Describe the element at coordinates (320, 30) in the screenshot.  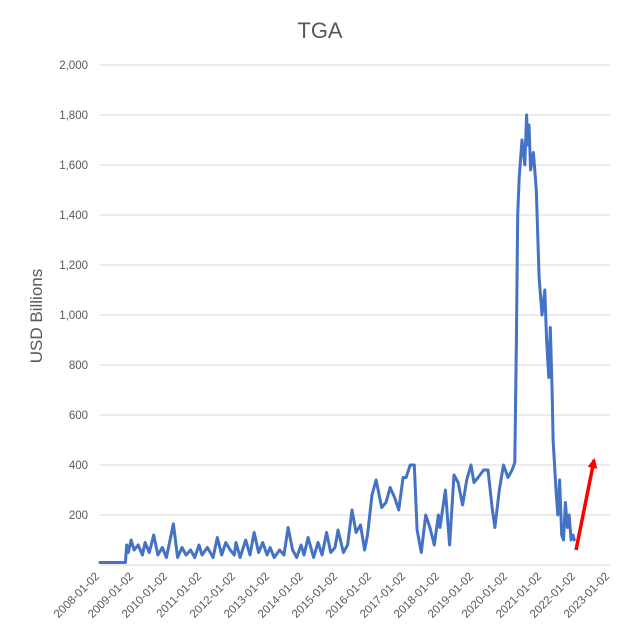
I see `chart-title: TGA` at that location.